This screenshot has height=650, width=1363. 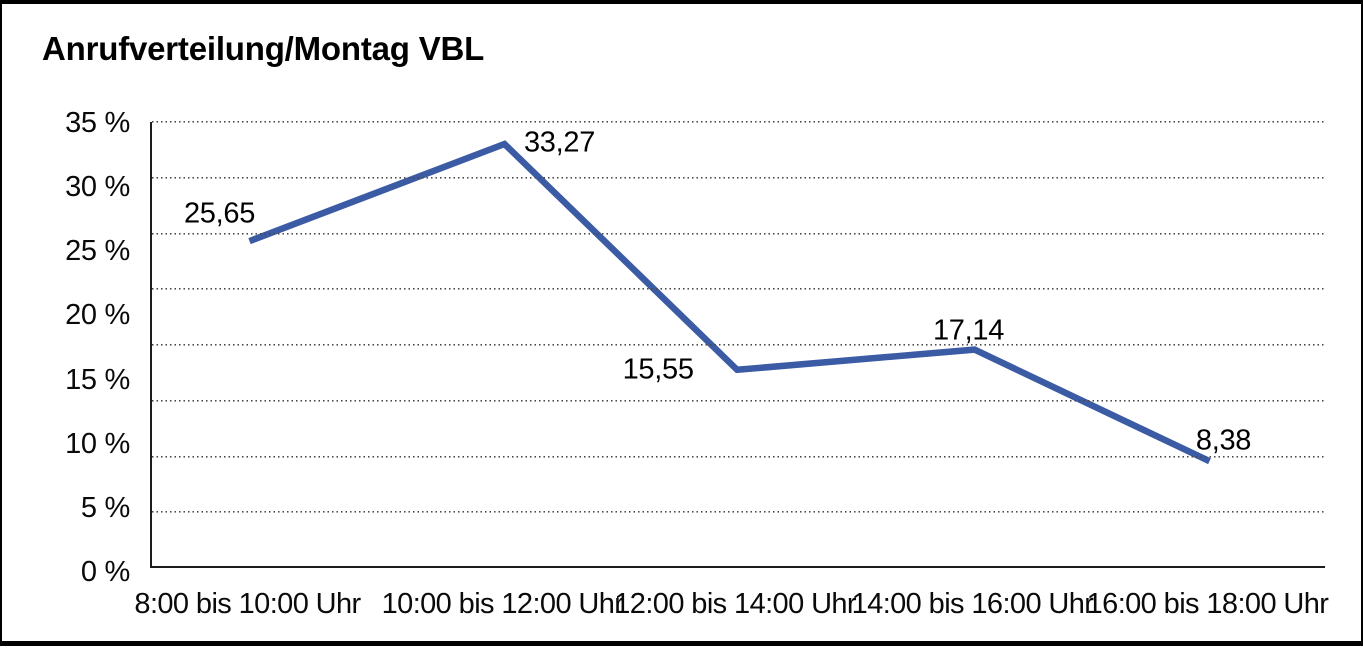 What do you see at coordinates (247, 604) in the screenshot?
I see `x-axis-label: 8:00 bis 10:00 Uhr` at bounding box center [247, 604].